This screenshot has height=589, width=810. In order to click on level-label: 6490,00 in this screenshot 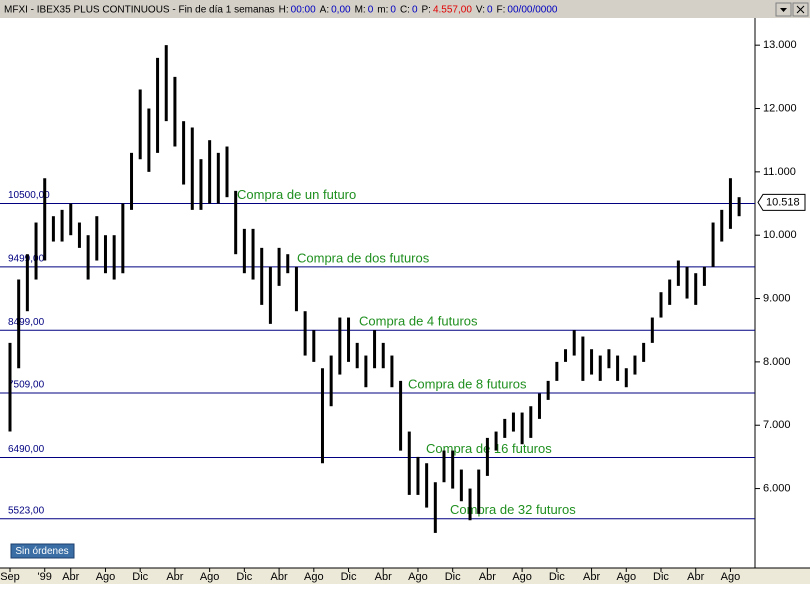, I will do `click(26, 449)`.